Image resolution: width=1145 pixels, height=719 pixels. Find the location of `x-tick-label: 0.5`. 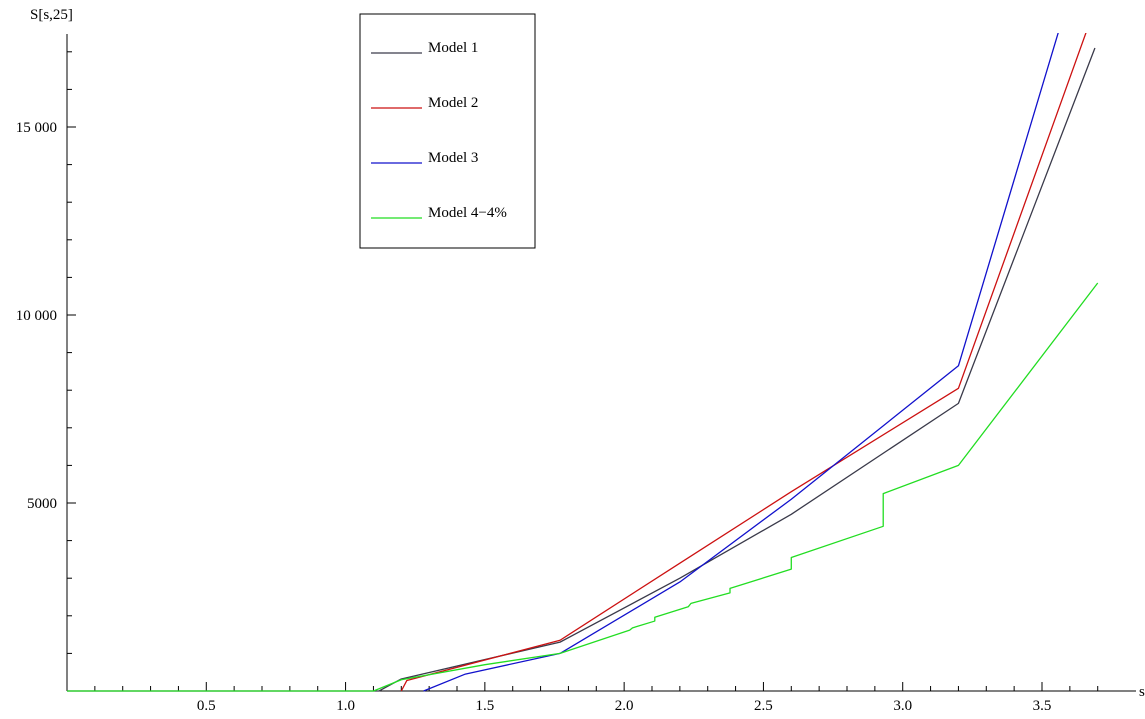

x-tick-label: 0.5 is located at coordinates (206, 706).